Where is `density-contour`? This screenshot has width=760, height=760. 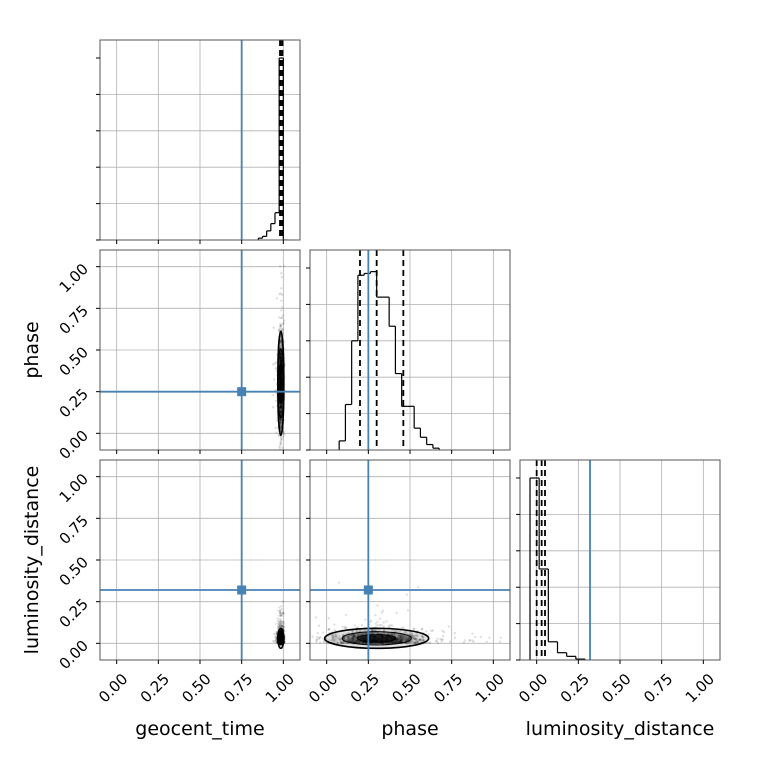 density-contour is located at coordinates (281, 638).